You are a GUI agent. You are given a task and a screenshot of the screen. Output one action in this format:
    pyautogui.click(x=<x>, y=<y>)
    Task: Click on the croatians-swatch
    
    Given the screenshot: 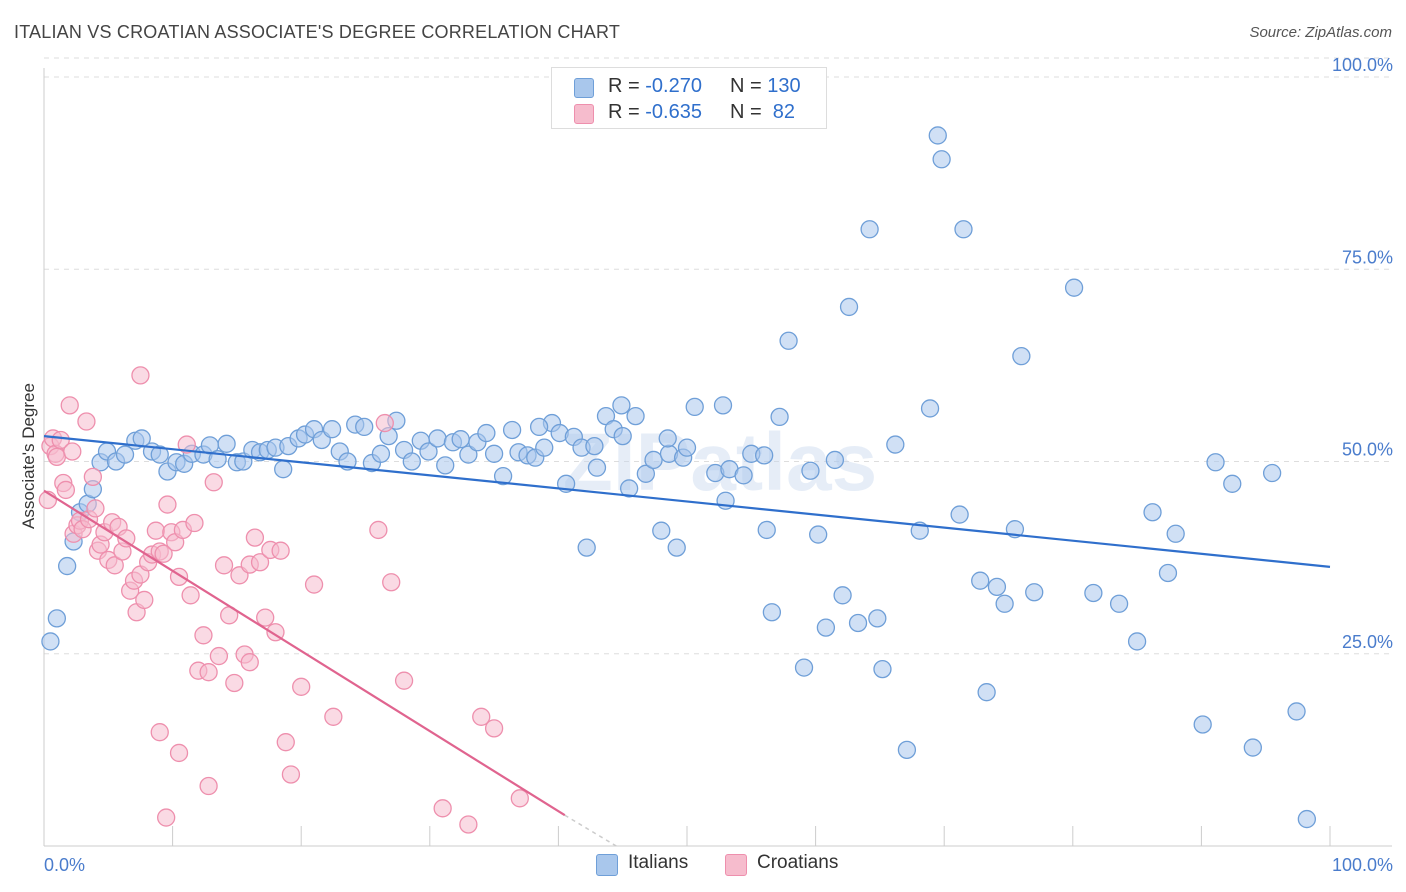 What is the action you would take?
    pyautogui.click(x=584, y=114)
    